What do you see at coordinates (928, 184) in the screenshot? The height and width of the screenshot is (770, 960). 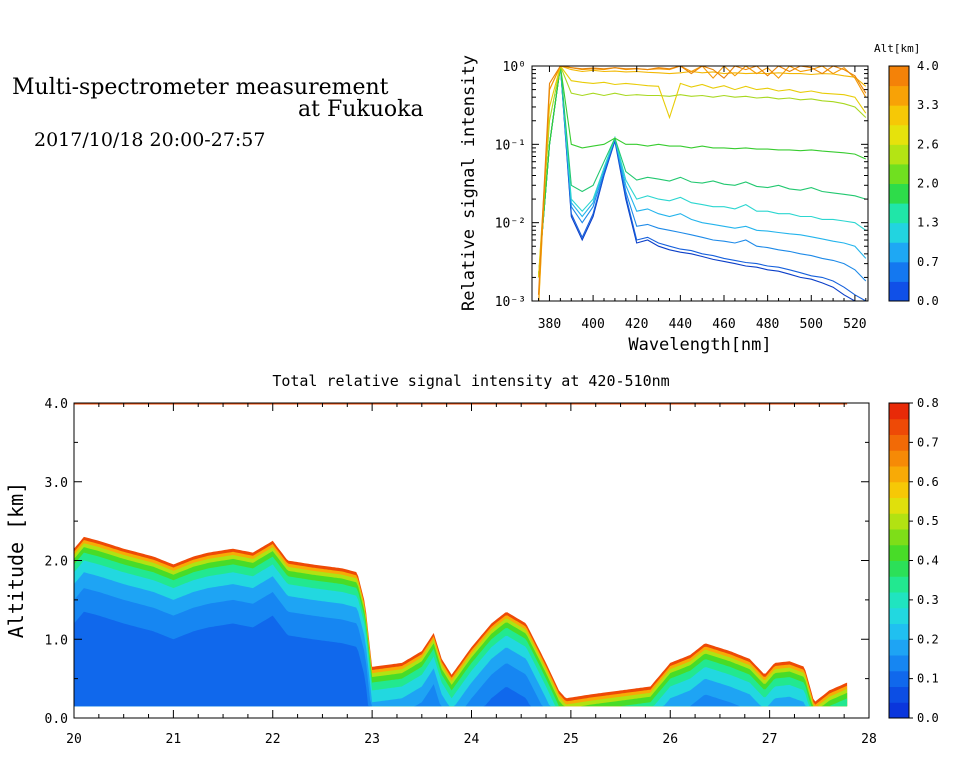 I see `altitude-colorbar-tick-3: 2.0` at bounding box center [928, 184].